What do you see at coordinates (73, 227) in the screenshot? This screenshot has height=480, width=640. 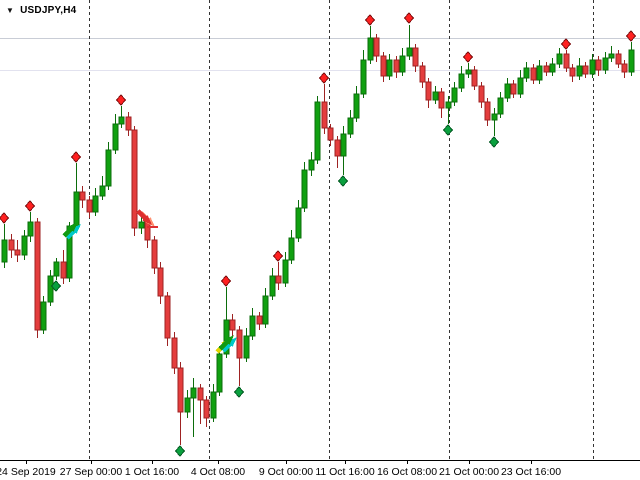 I see `buy-arrow-1-icon-head` at bounding box center [73, 227].